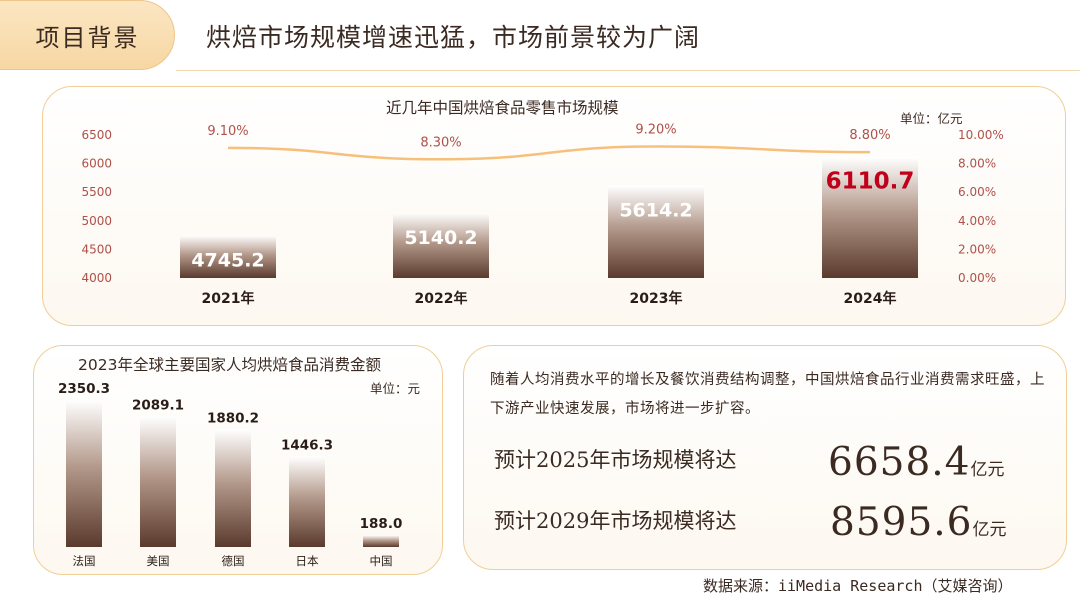 This screenshot has height=605, width=1080. I want to click on y-tick-right: 0.00%, so click(977, 278).